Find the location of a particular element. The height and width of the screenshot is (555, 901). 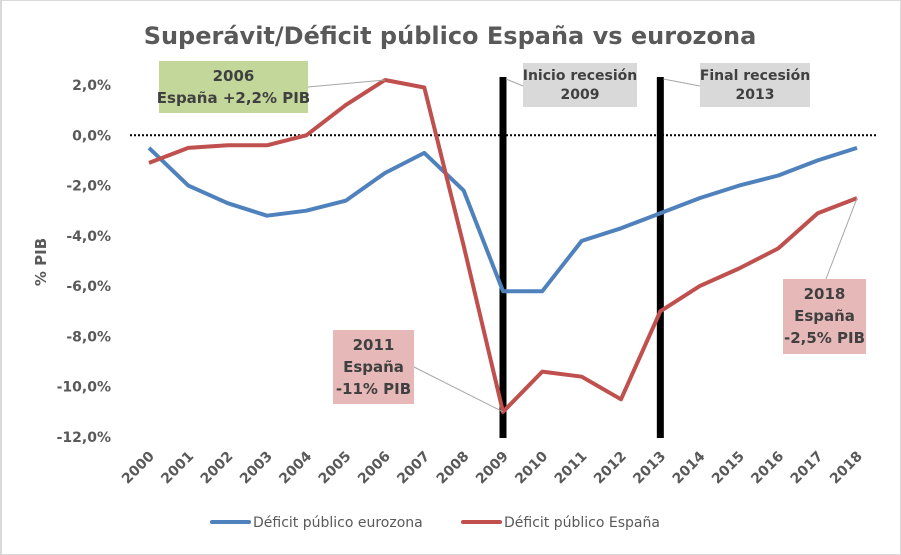

x-tick-label: 2002 is located at coordinates (217, 468).